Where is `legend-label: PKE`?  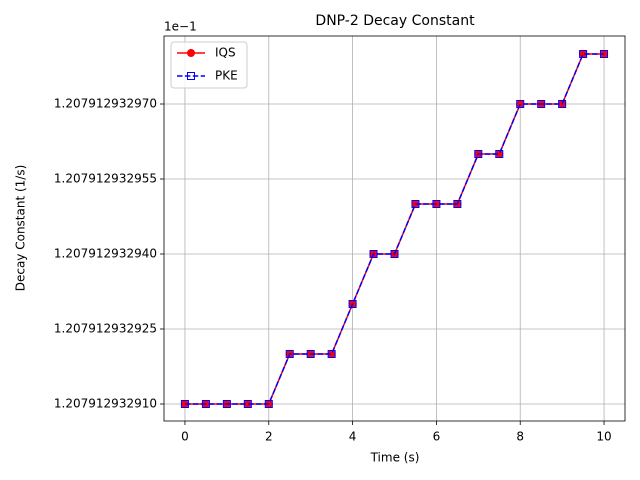 legend-label: PKE is located at coordinates (226, 76).